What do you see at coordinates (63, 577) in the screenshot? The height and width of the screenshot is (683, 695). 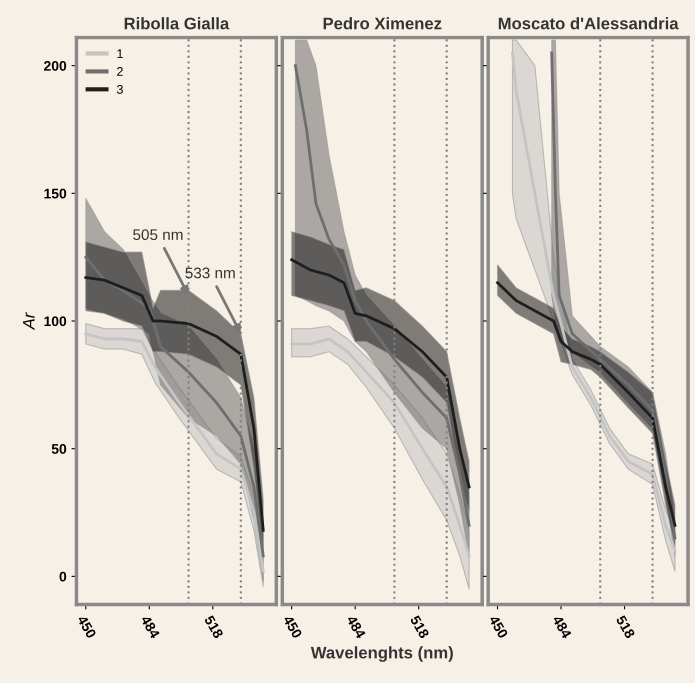 I see `y-tick-label: 0` at bounding box center [63, 577].